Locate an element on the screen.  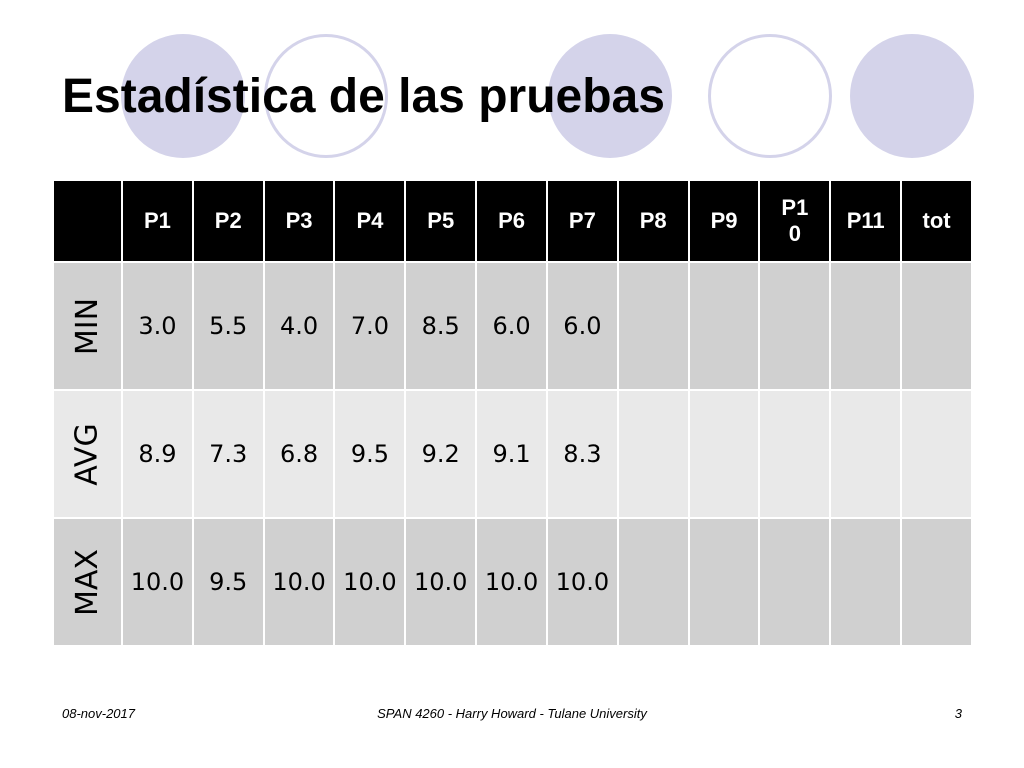
footer-page-number: 3 is located at coordinates (958, 713).